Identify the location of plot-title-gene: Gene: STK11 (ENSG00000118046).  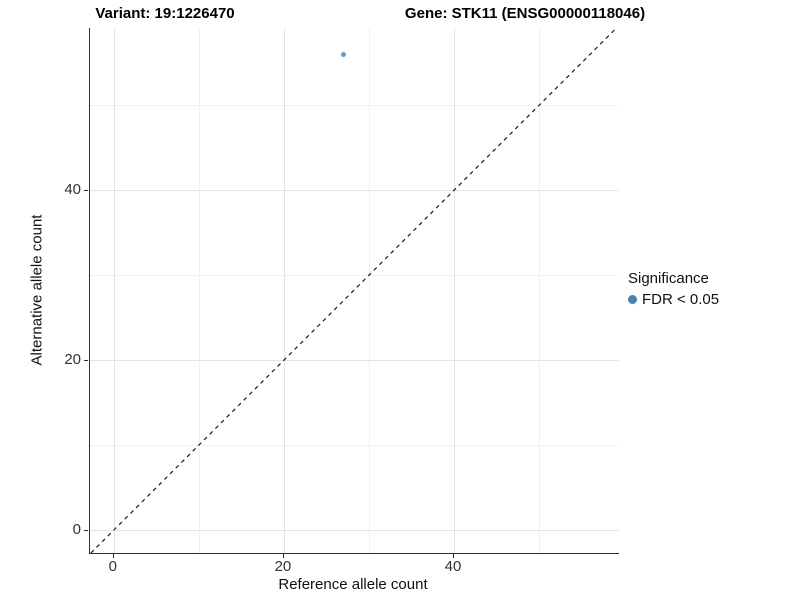
(525, 13).